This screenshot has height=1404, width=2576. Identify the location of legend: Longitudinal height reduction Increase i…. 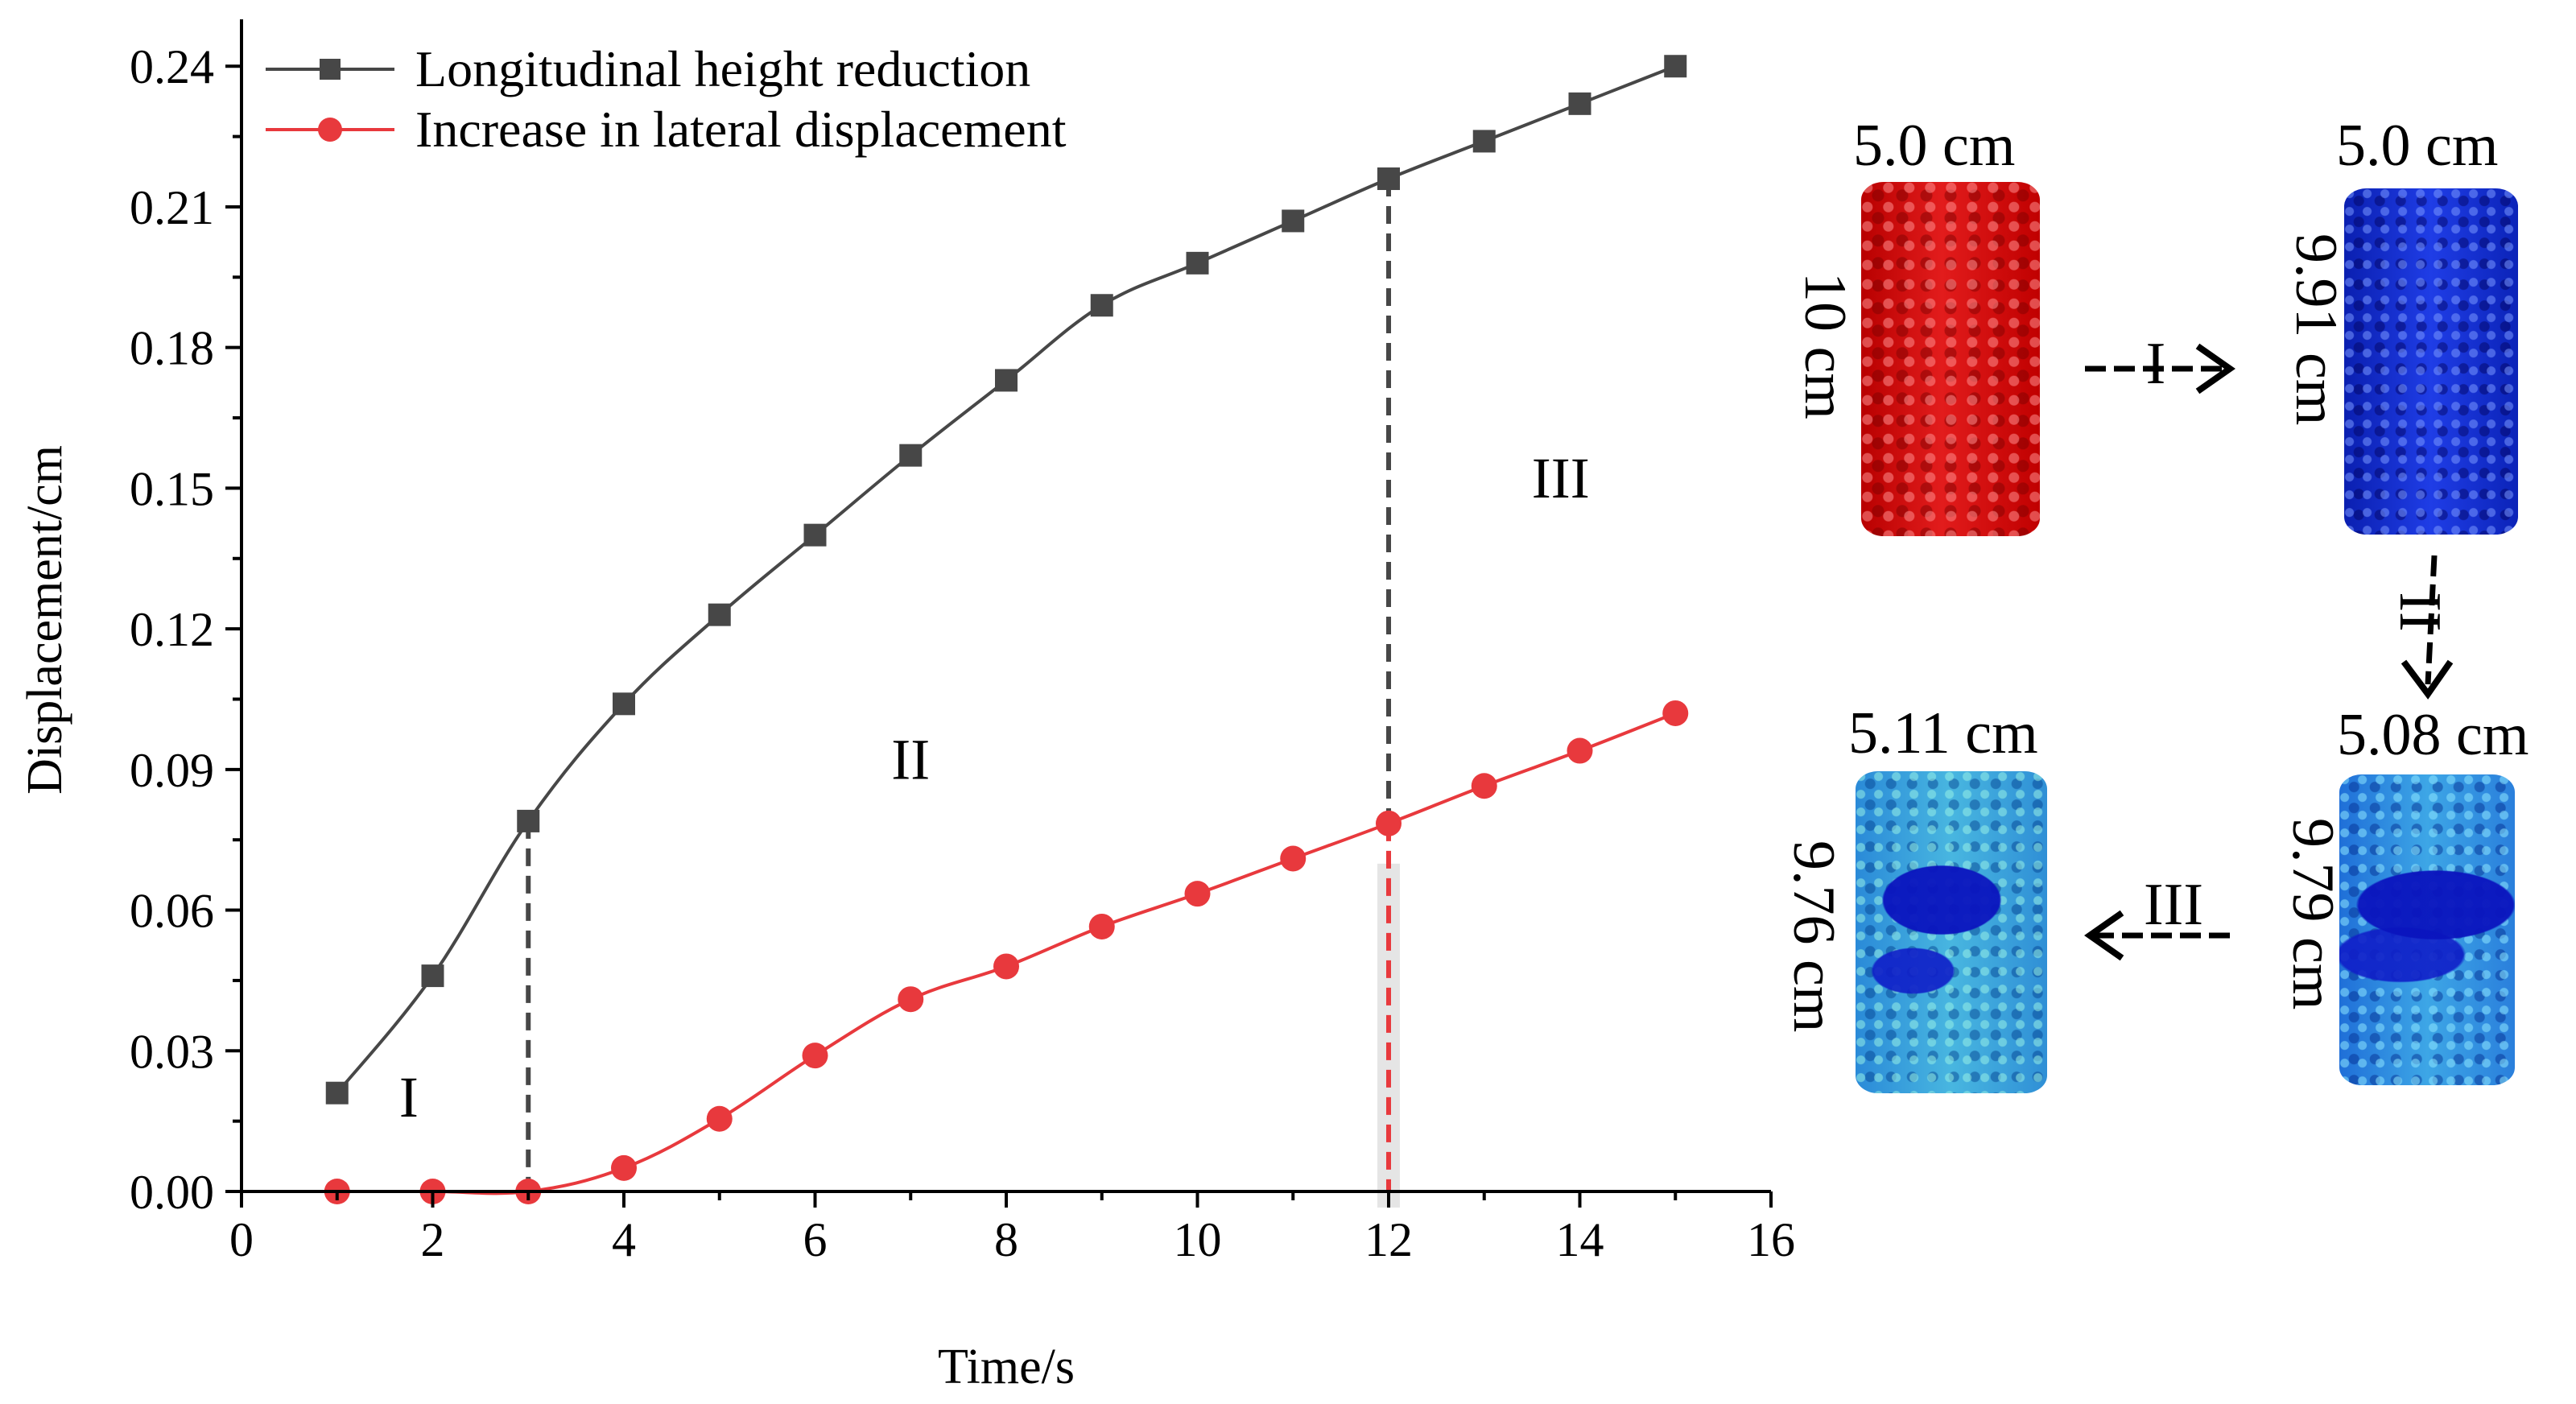
(666, 99).